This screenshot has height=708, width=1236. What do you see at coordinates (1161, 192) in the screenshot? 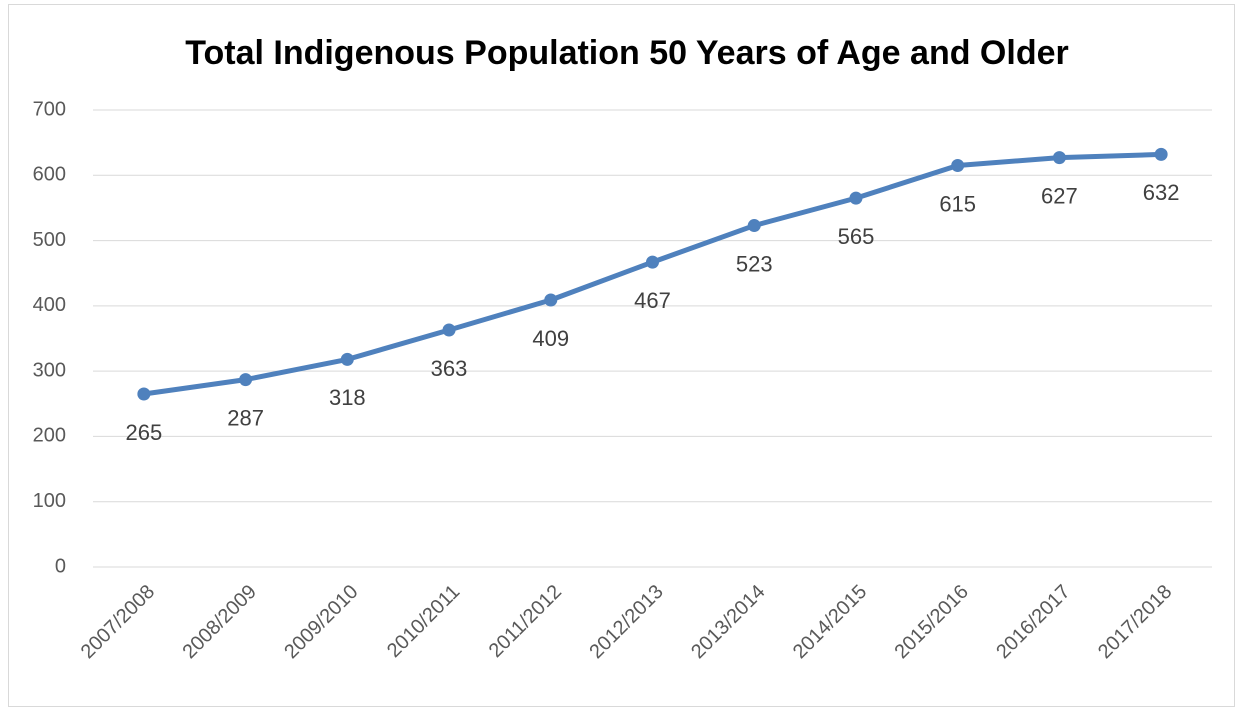
I see `data-label: 632` at bounding box center [1161, 192].